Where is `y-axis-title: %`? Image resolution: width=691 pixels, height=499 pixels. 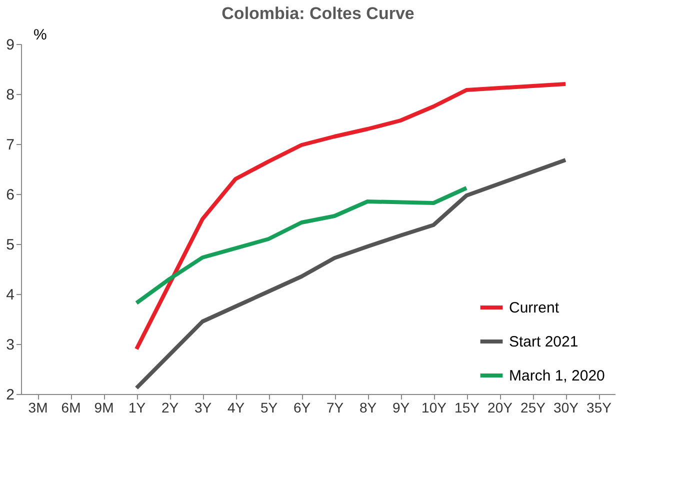 y-axis-title: % is located at coordinates (40, 35).